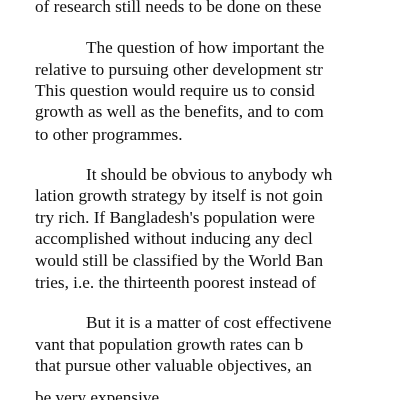  I want to click on text-line: It should be obvious to anybody wh, so click(209, 174).